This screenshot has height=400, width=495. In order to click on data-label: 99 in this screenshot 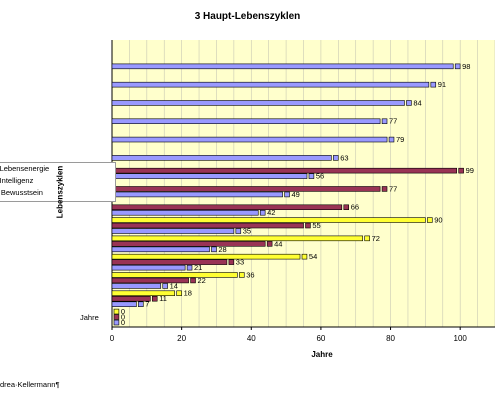, I will do `click(470, 170)`.